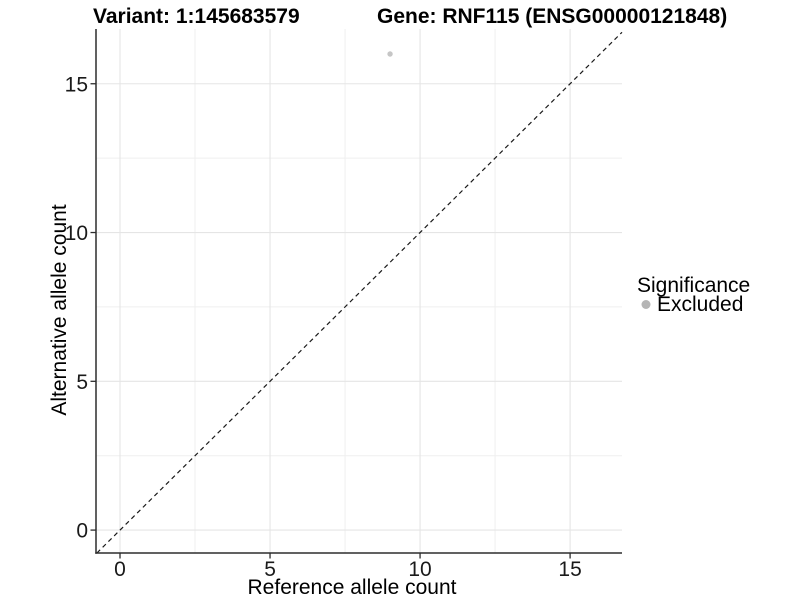 Image resolution: width=800 pixels, height=600 pixels. Describe the element at coordinates (352, 587) in the screenshot. I see `x-axis-title: Reference allele count` at that location.